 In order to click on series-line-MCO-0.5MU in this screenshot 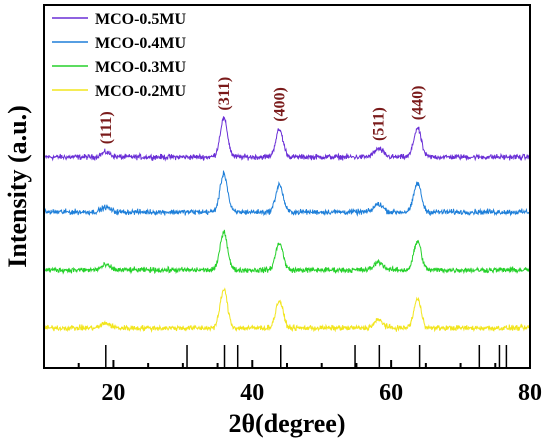, I will do `click(287, 139)`.